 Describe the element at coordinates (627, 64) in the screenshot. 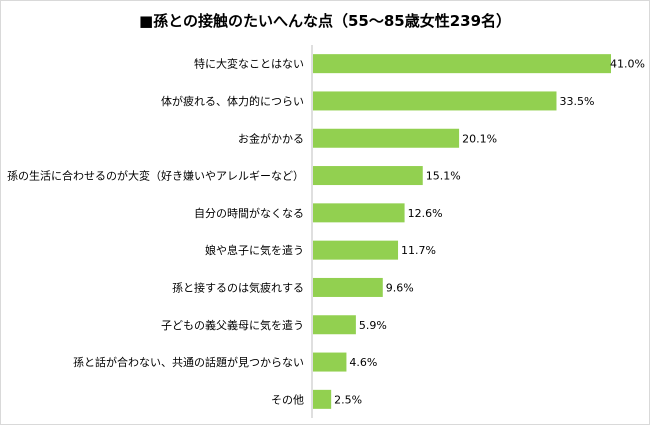

I see `data-label: 41.0%` at that location.